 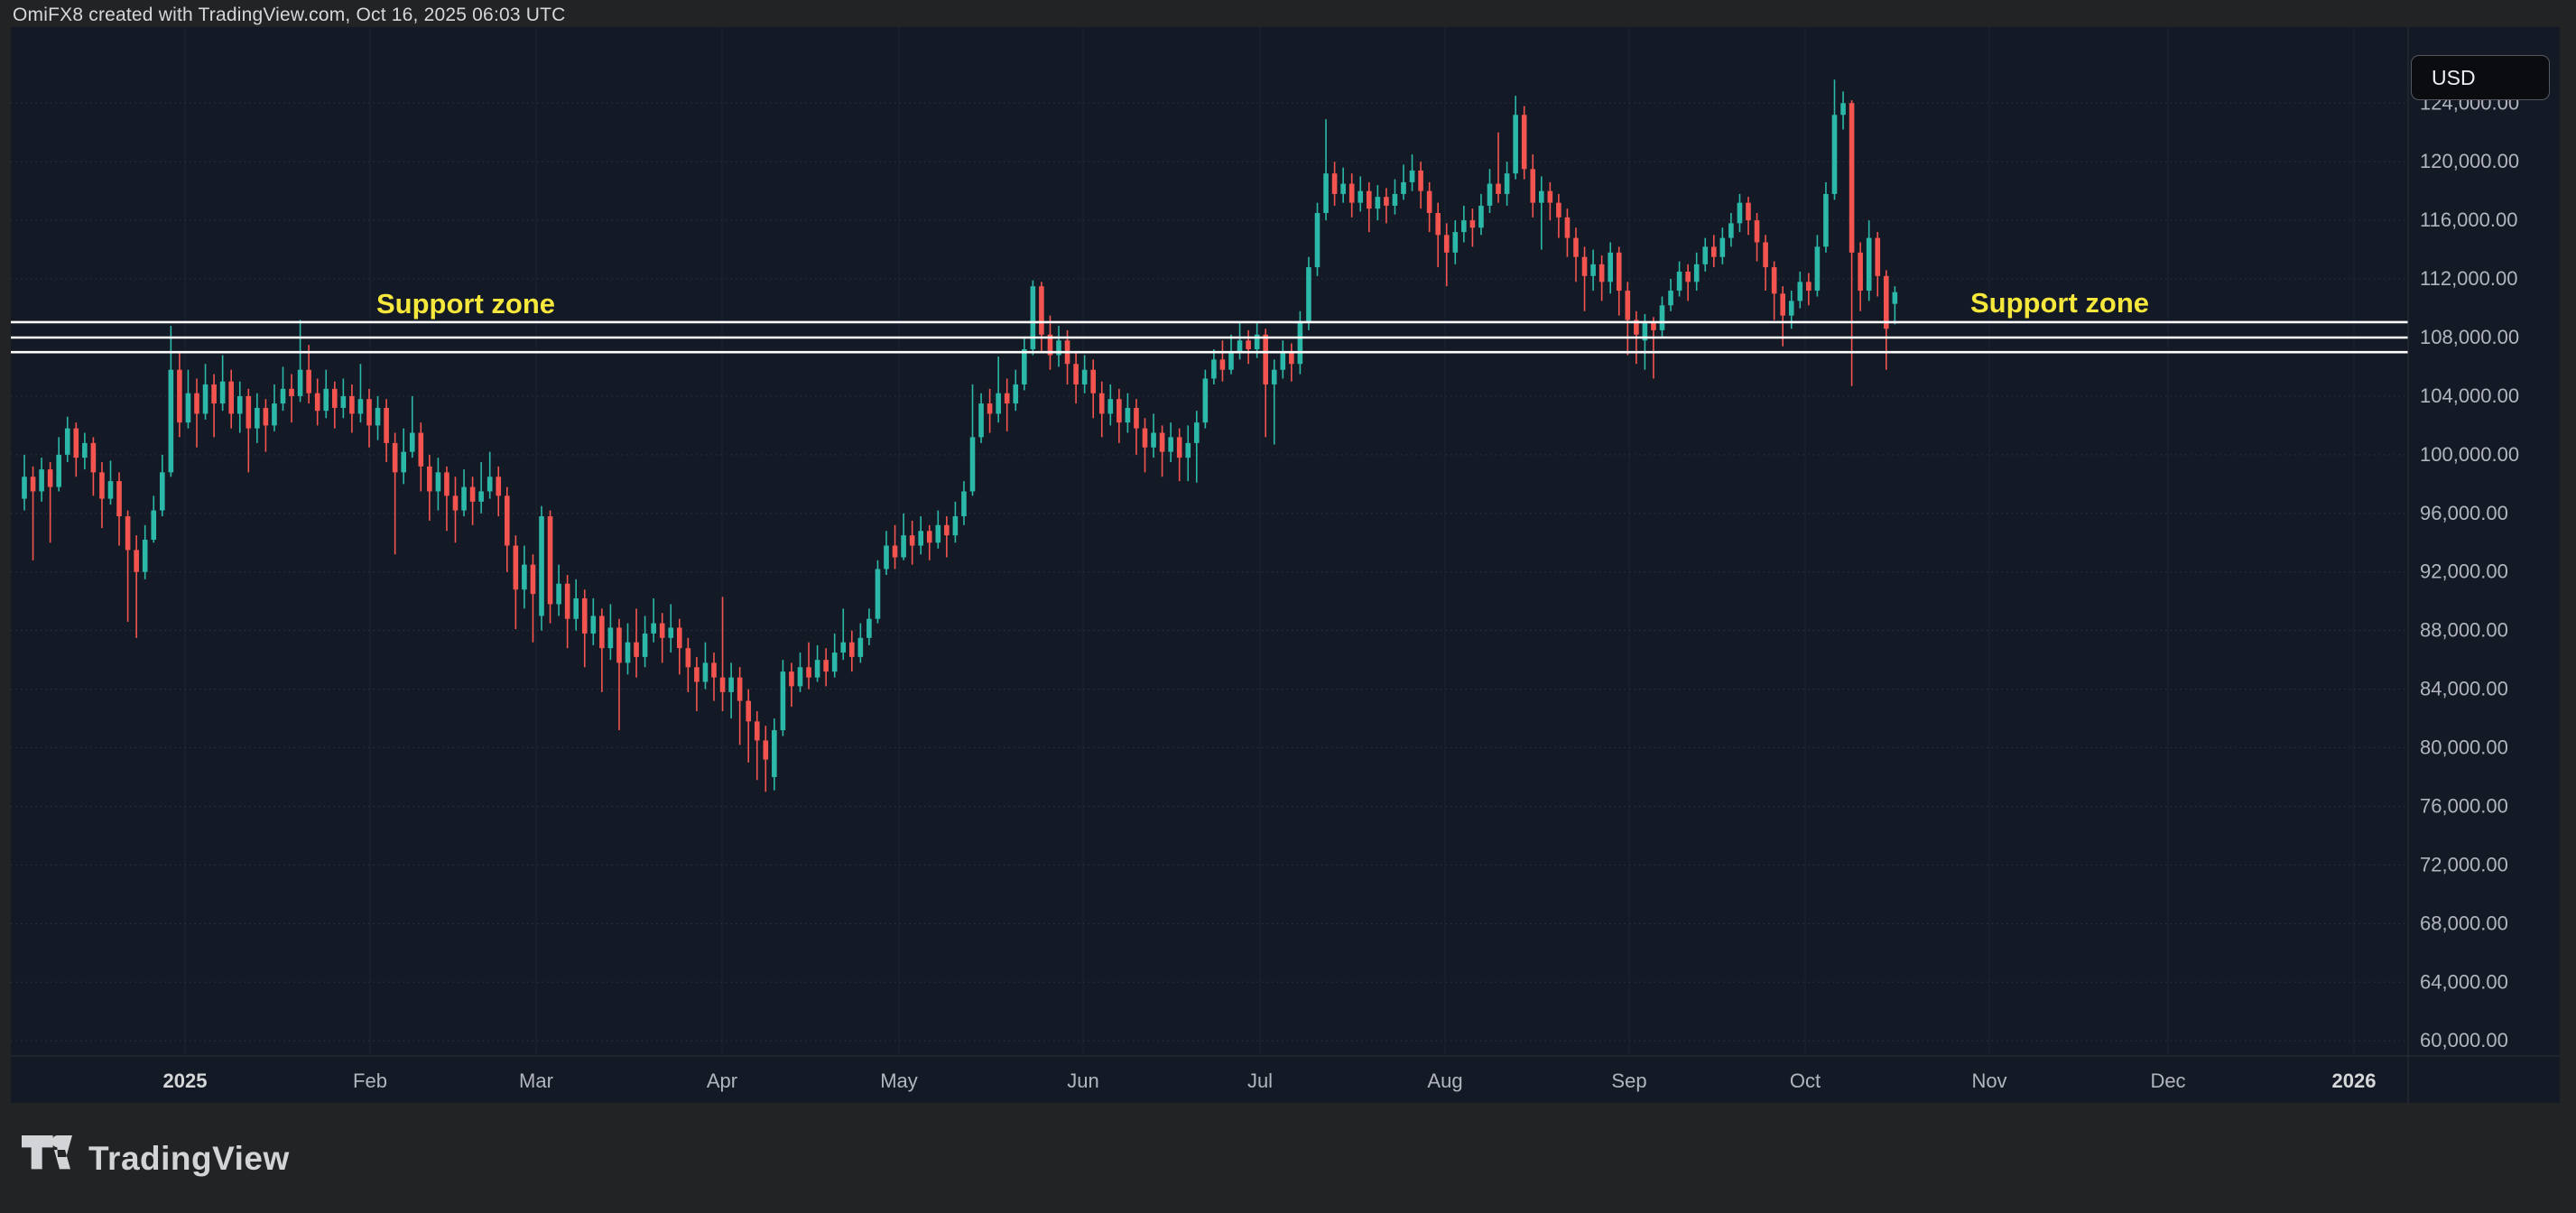 I want to click on time-tick-label: Feb, so click(x=370, y=1080).